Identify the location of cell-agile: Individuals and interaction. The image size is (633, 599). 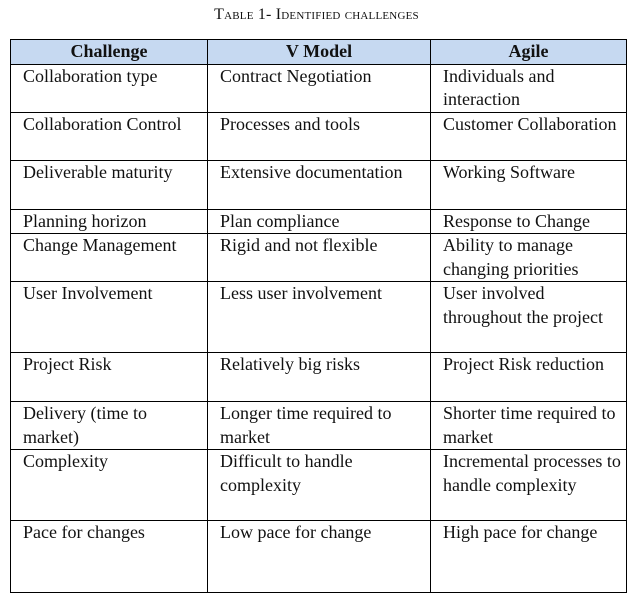
(528, 88).